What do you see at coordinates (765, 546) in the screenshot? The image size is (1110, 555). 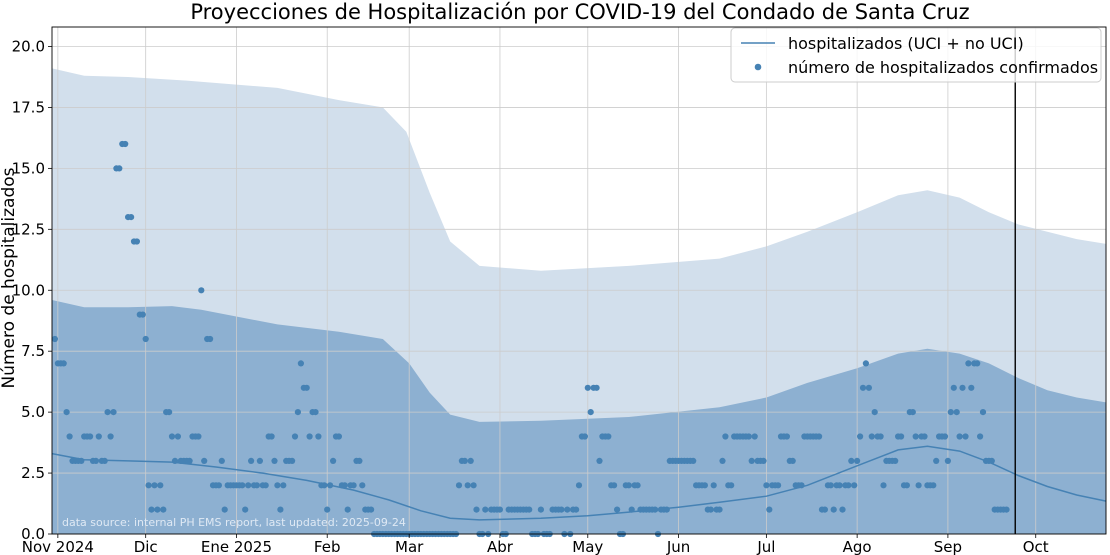 I see `x-tick-label: Jul` at bounding box center [765, 546].